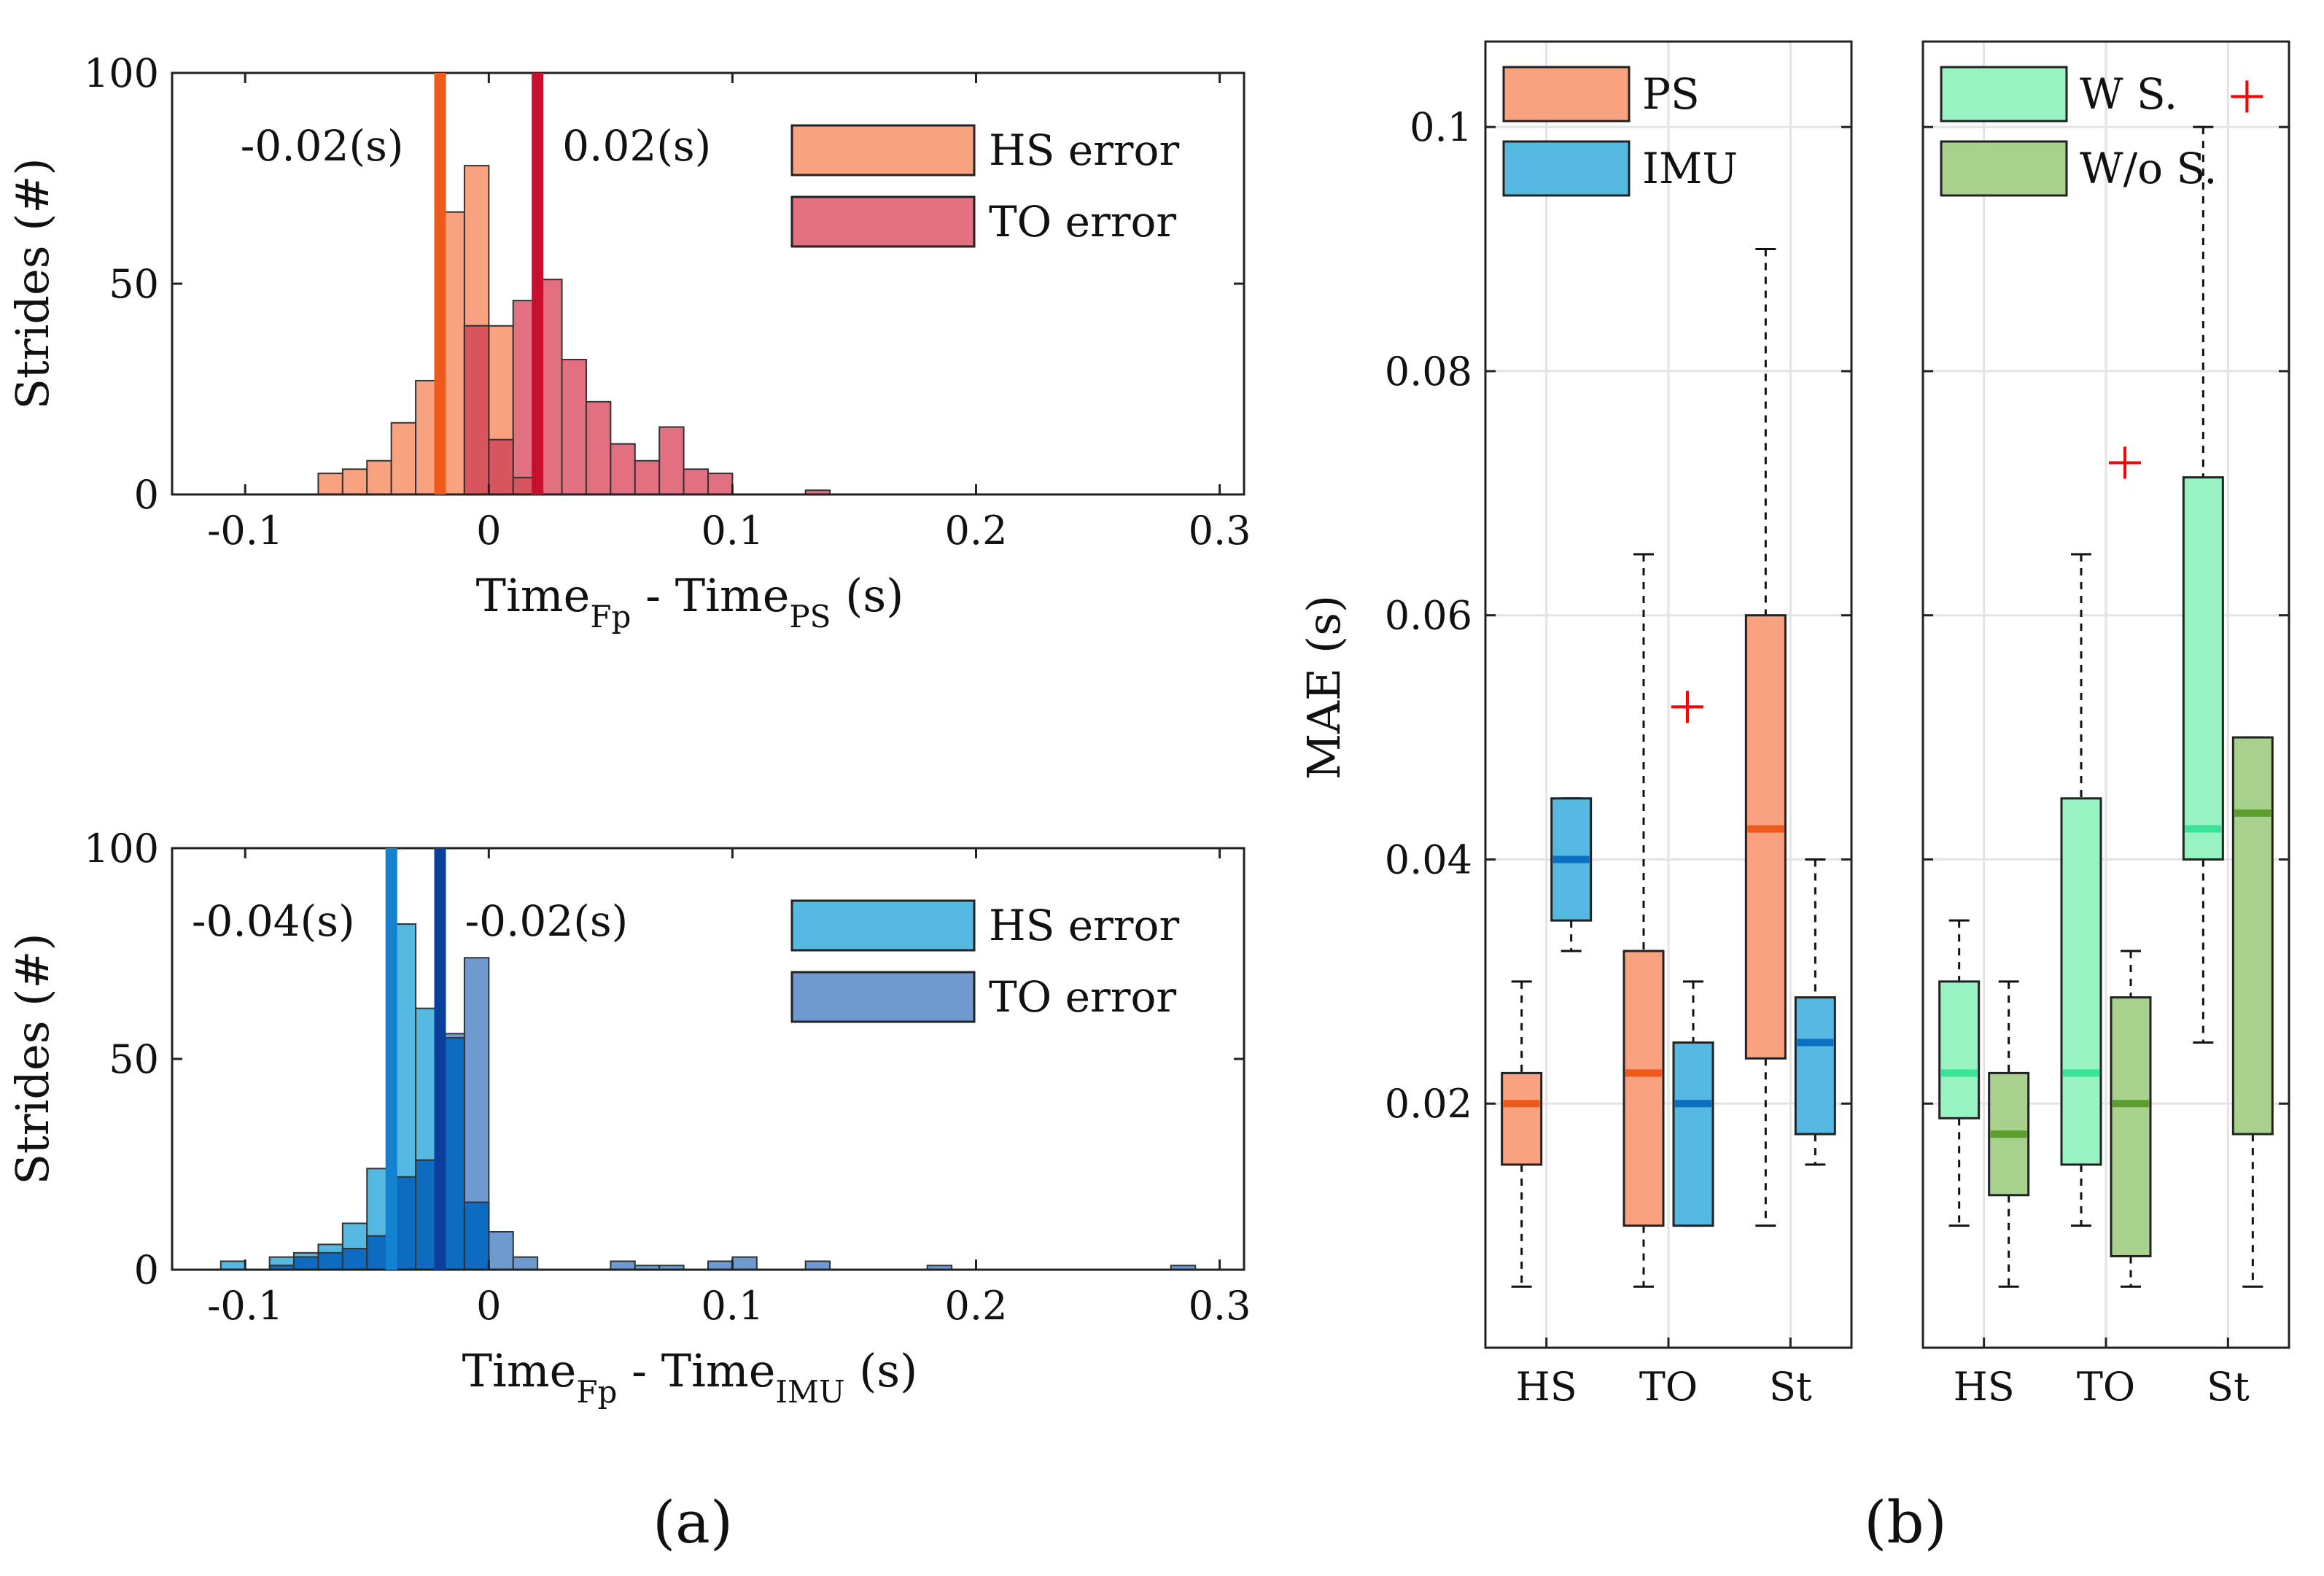 This screenshot has height=1576, width=2324. I want to click on y-tick-label: 0.02, so click(1428, 1104).